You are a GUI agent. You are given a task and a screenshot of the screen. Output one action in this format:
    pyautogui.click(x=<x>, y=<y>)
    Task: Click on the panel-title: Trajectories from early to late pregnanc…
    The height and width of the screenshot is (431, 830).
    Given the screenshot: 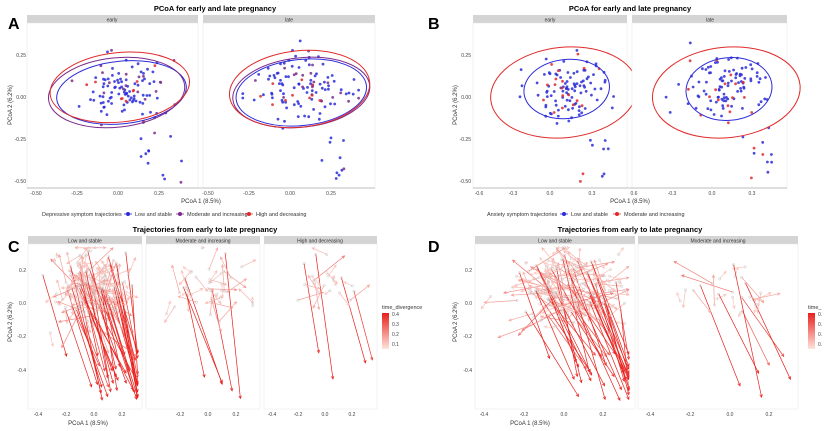 What is the action you would take?
    pyautogui.click(x=205, y=229)
    